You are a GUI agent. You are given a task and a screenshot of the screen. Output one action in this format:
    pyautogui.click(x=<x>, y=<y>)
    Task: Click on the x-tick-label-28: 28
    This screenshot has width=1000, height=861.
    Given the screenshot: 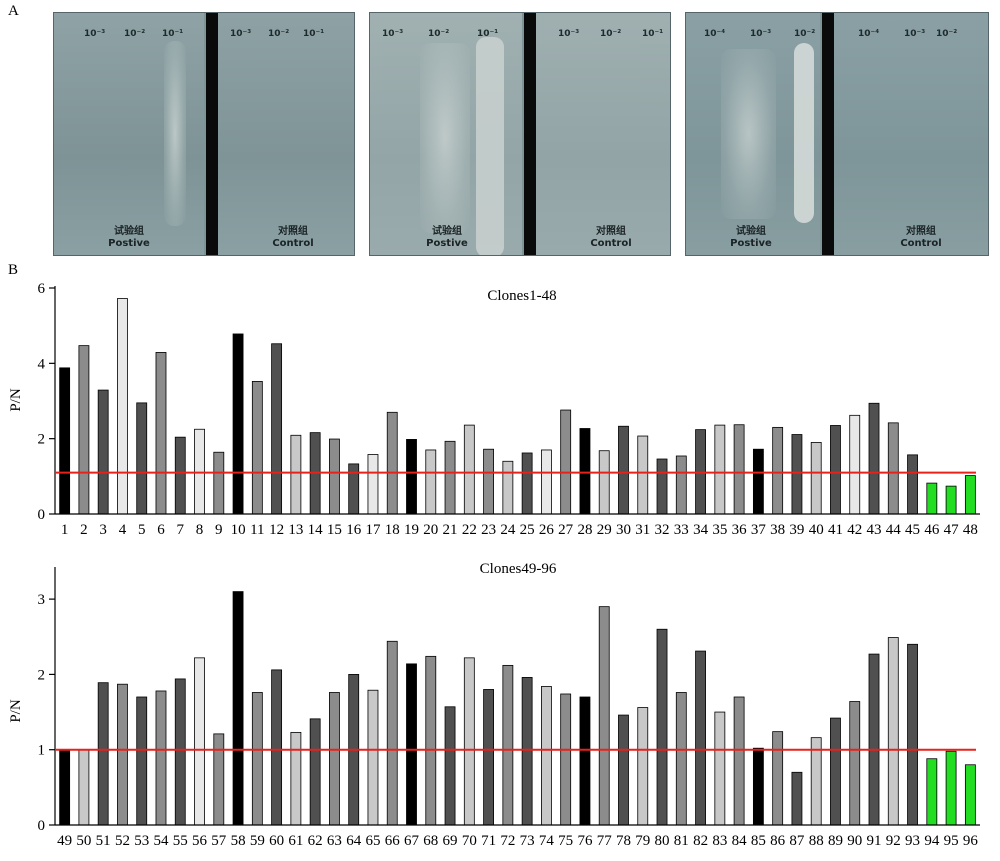 What is the action you would take?
    pyautogui.click(x=584, y=530)
    